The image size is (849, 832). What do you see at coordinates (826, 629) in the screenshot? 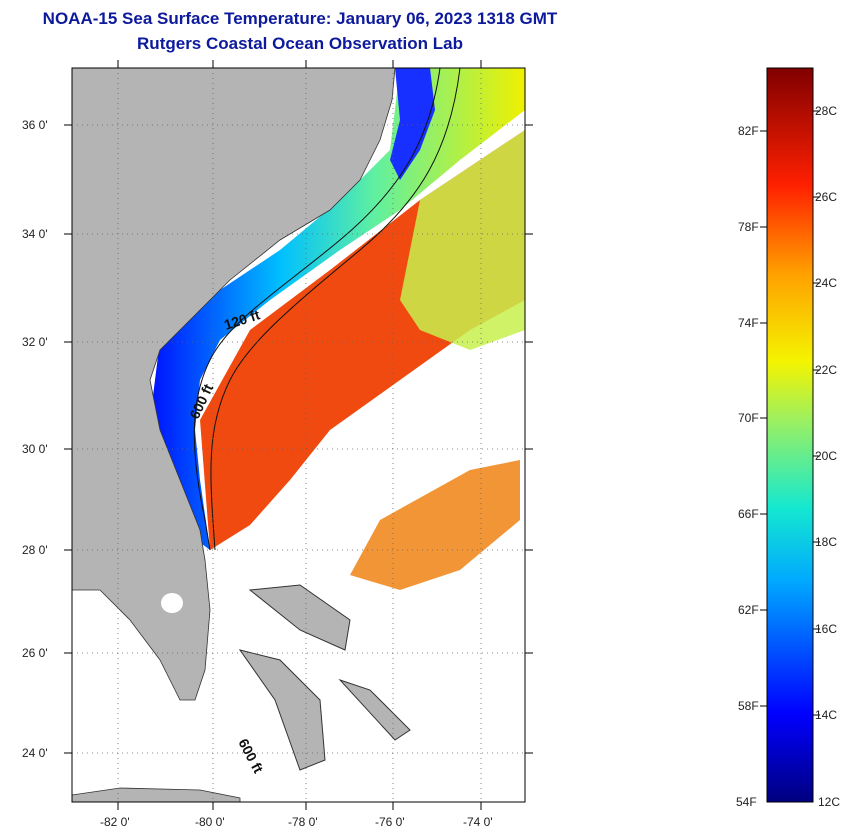
I see `cb-c-16: 16C` at bounding box center [826, 629].